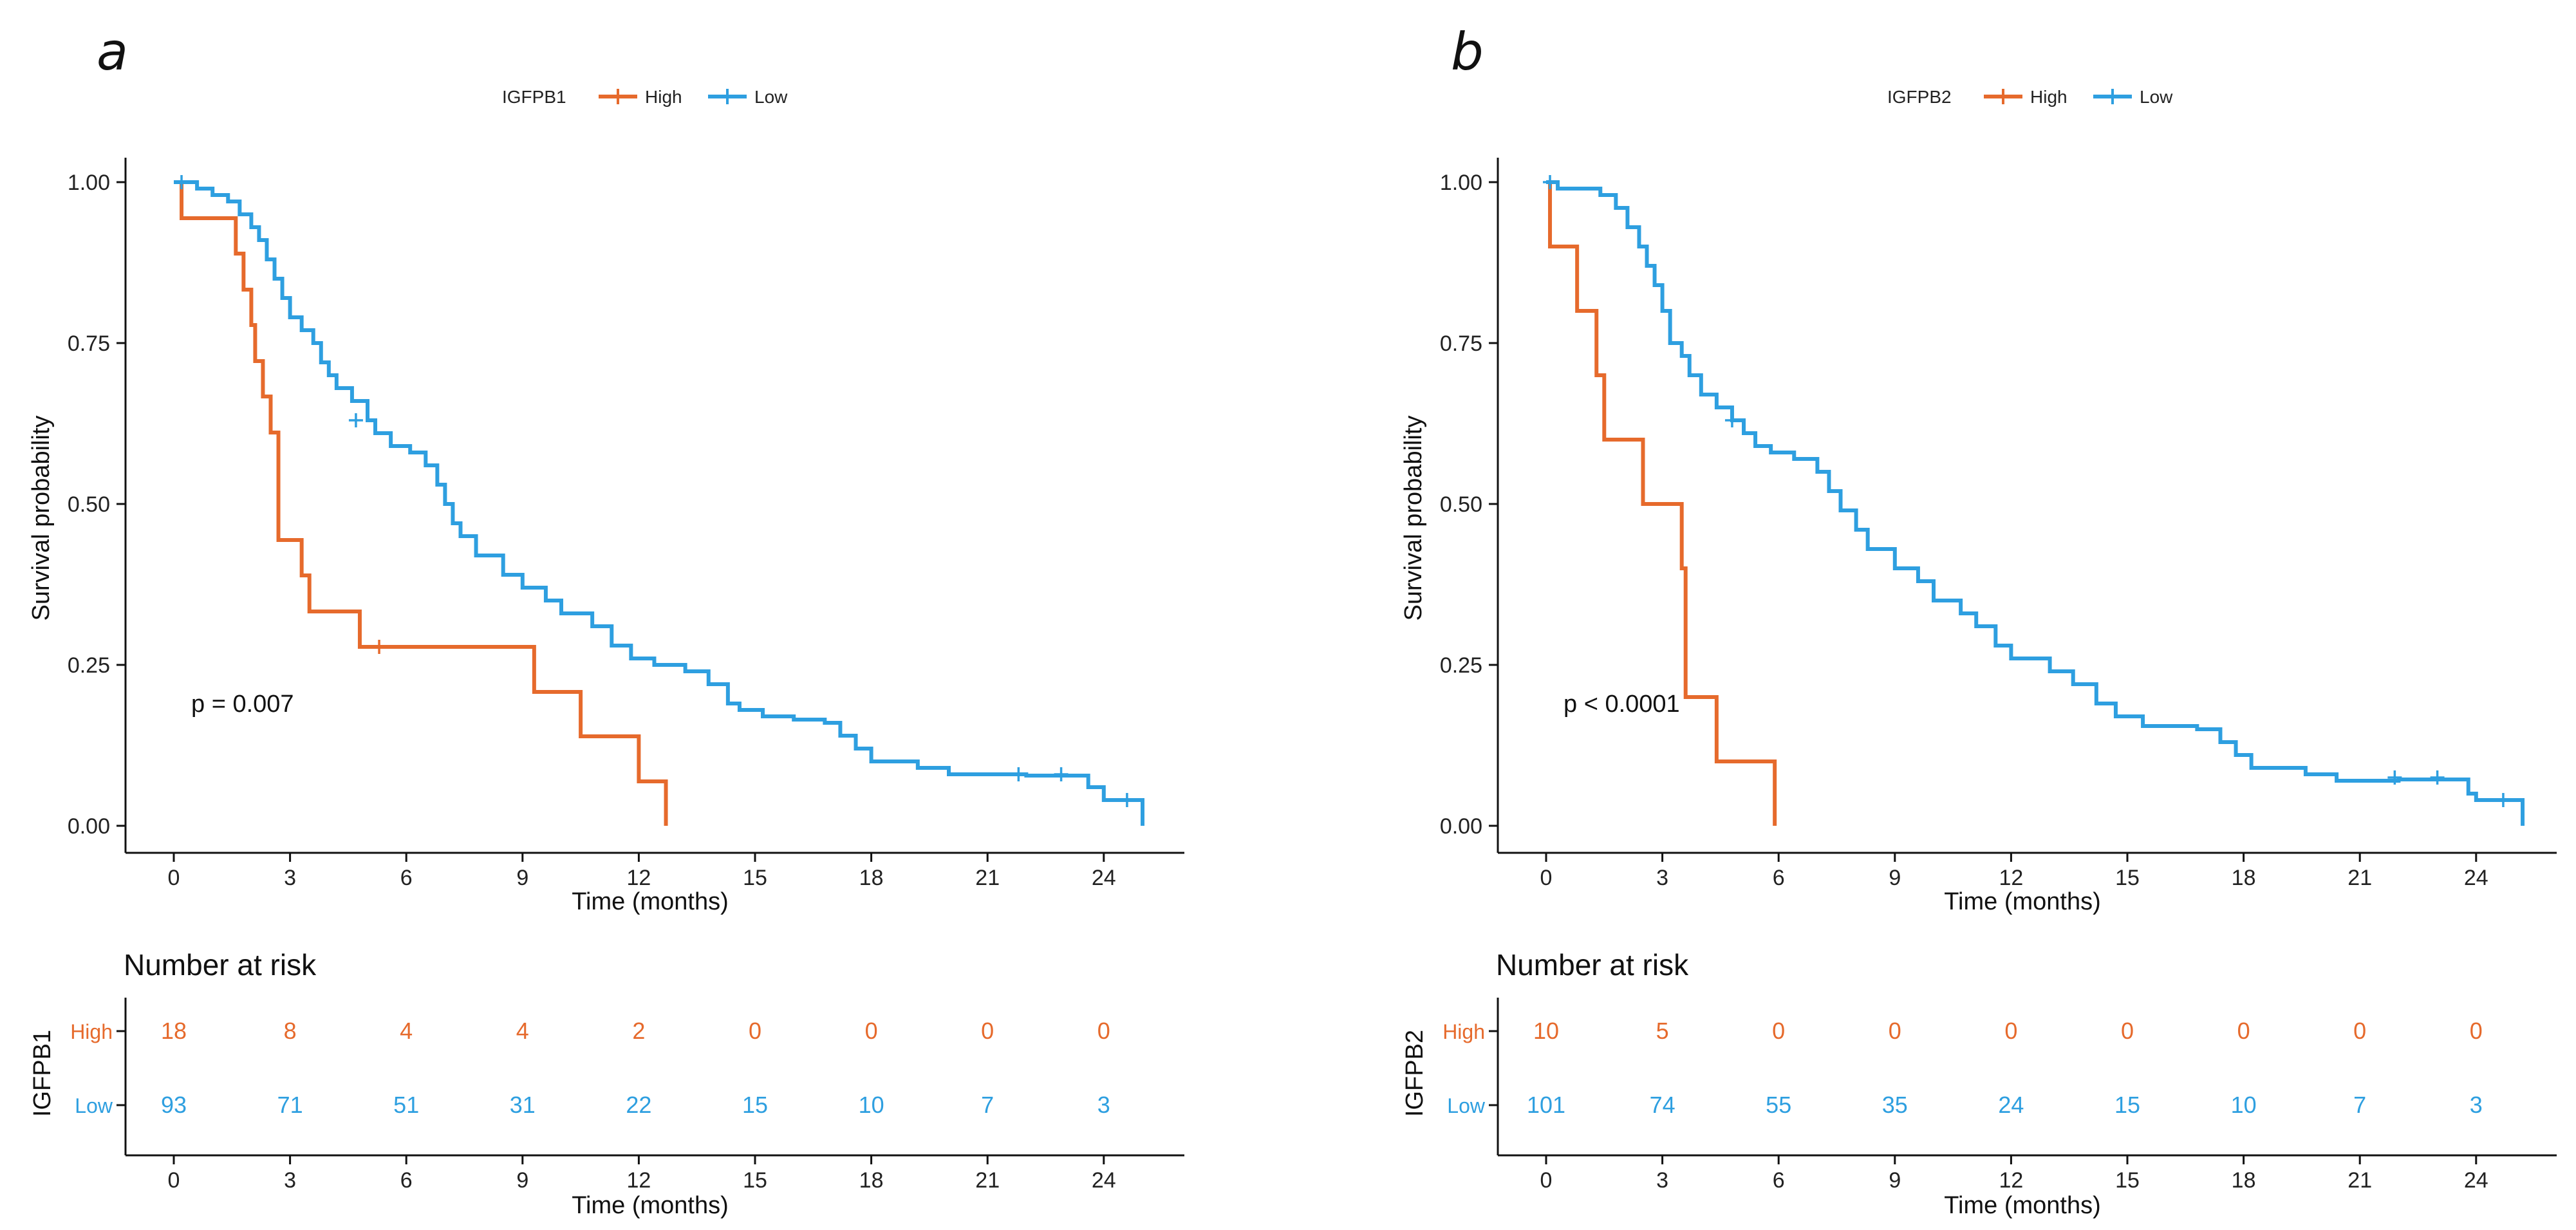 Image resolution: width=2576 pixels, height=1230 pixels. I want to click on legend: IGFPB2 High Low, so click(2030, 97).